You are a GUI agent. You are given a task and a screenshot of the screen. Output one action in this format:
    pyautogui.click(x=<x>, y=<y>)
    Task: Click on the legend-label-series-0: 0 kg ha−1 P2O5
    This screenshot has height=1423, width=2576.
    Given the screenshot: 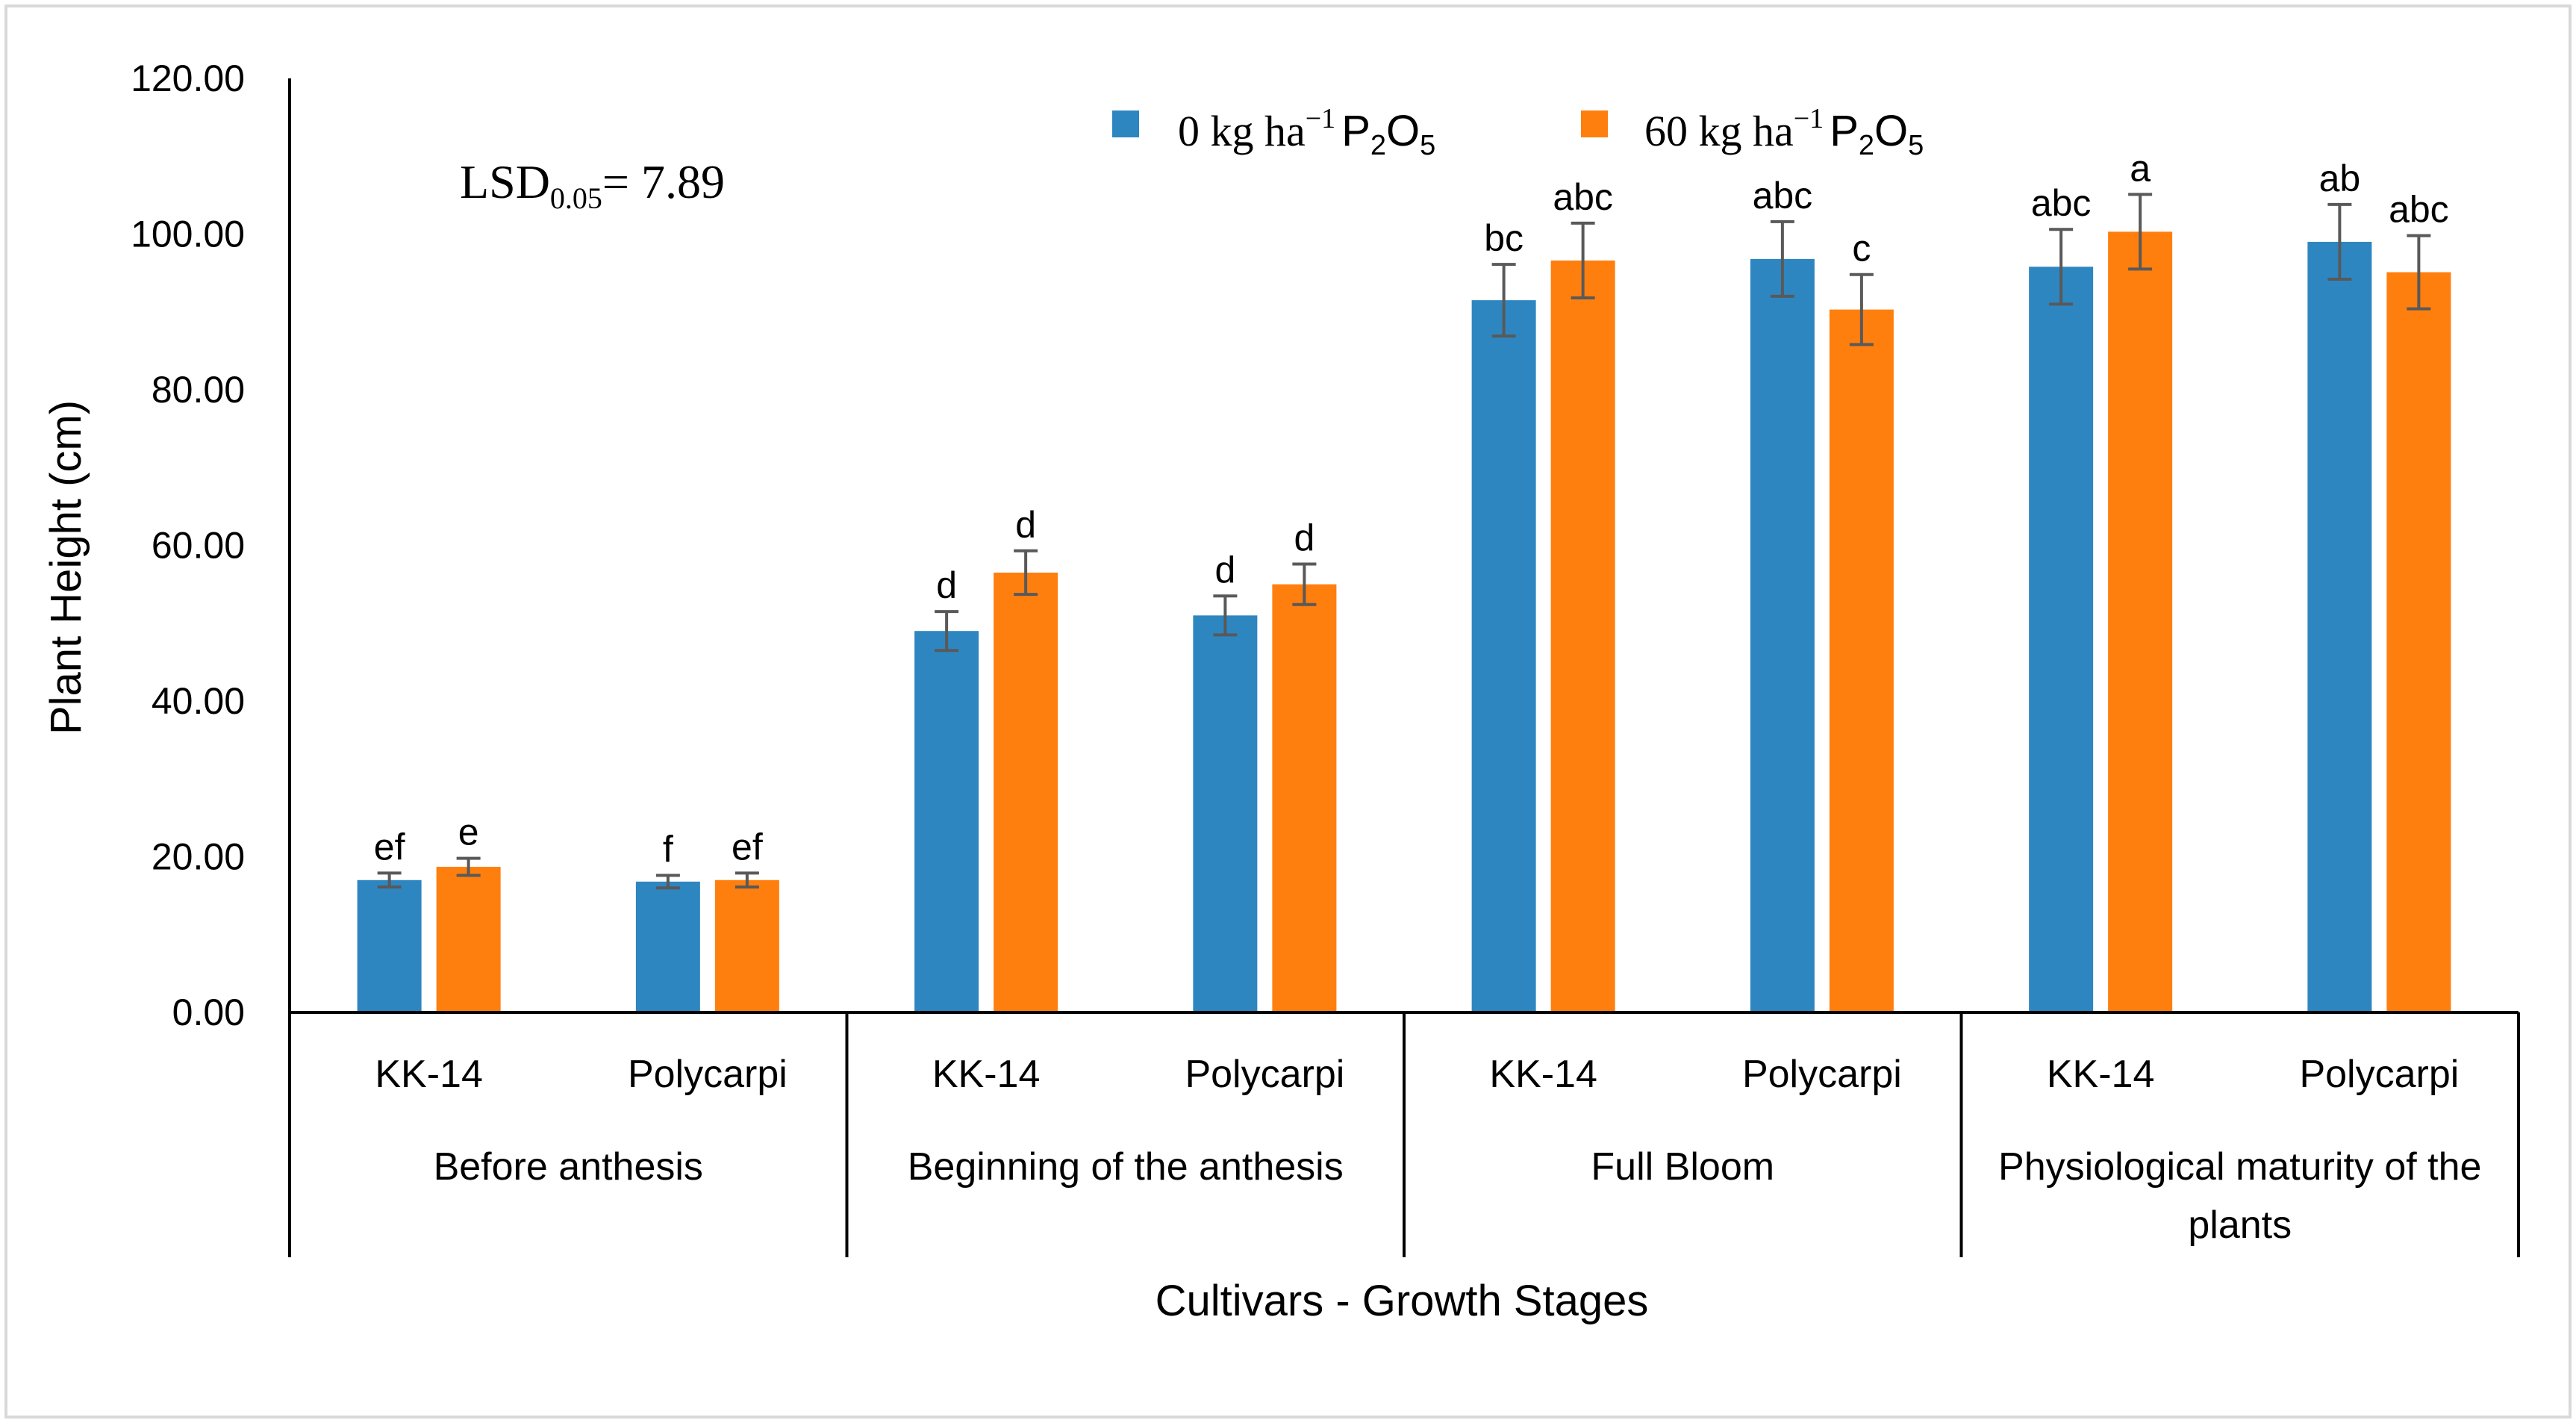 What is the action you would take?
    pyautogui.click(x=1306, y=132)
    